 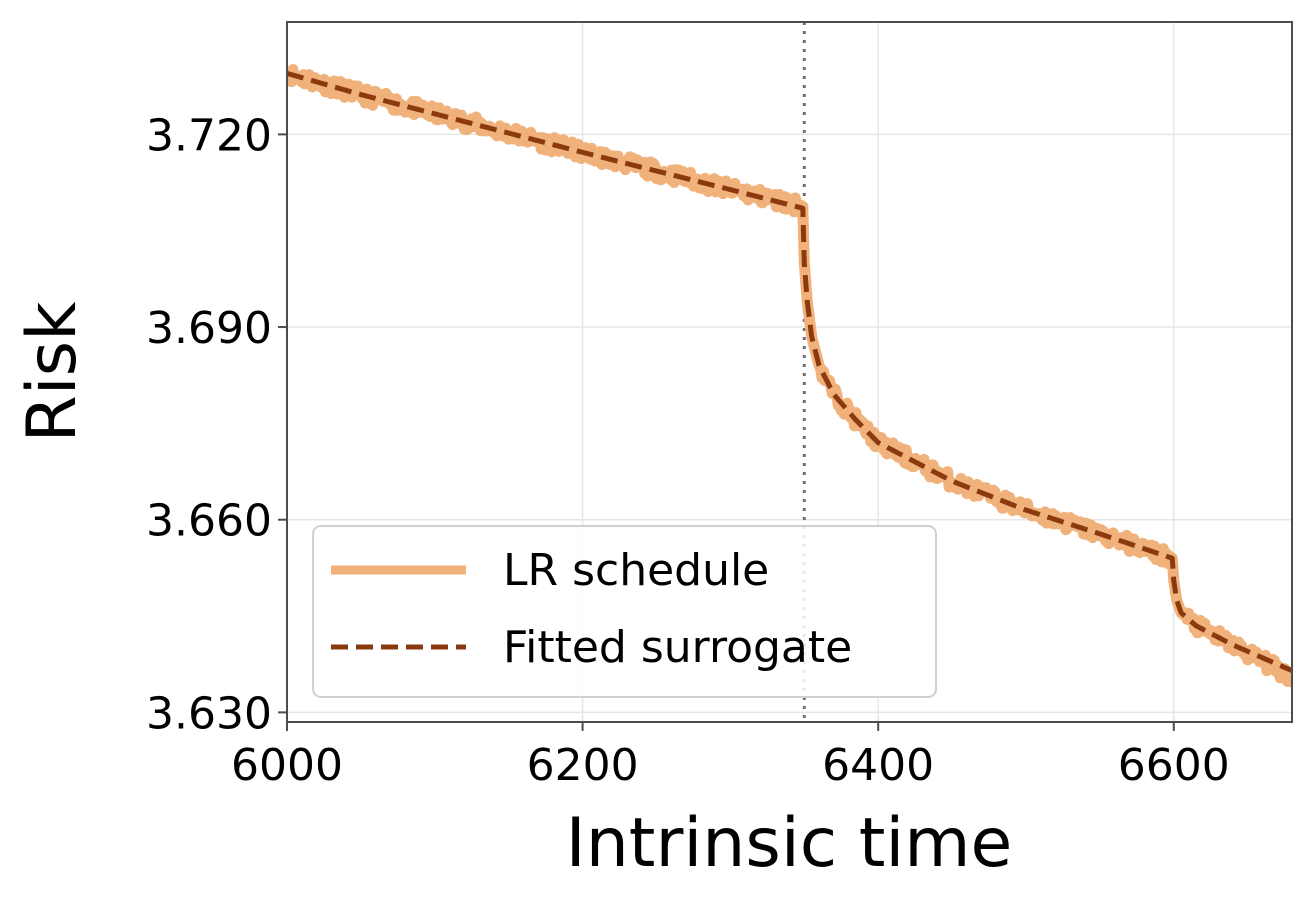 What do you see at coordinates (1174, 765) in the screenshot?
I see `x-tick-label: 6600` at bounding box center [1174, 765].